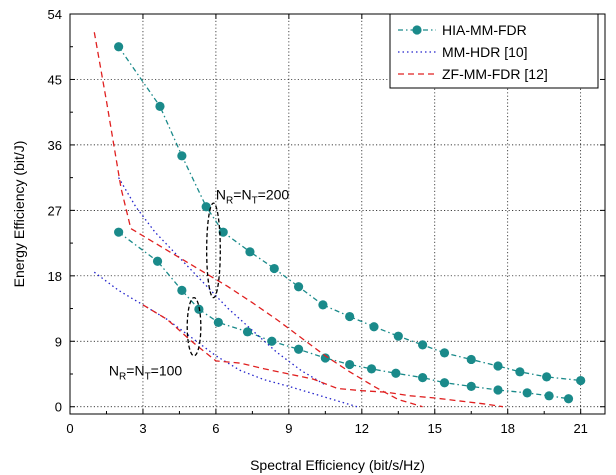 The image size is (616, 475). Describe the element at coordinates (215, 428) in the screenshot. I see `x-tick-label: 6` at that location.